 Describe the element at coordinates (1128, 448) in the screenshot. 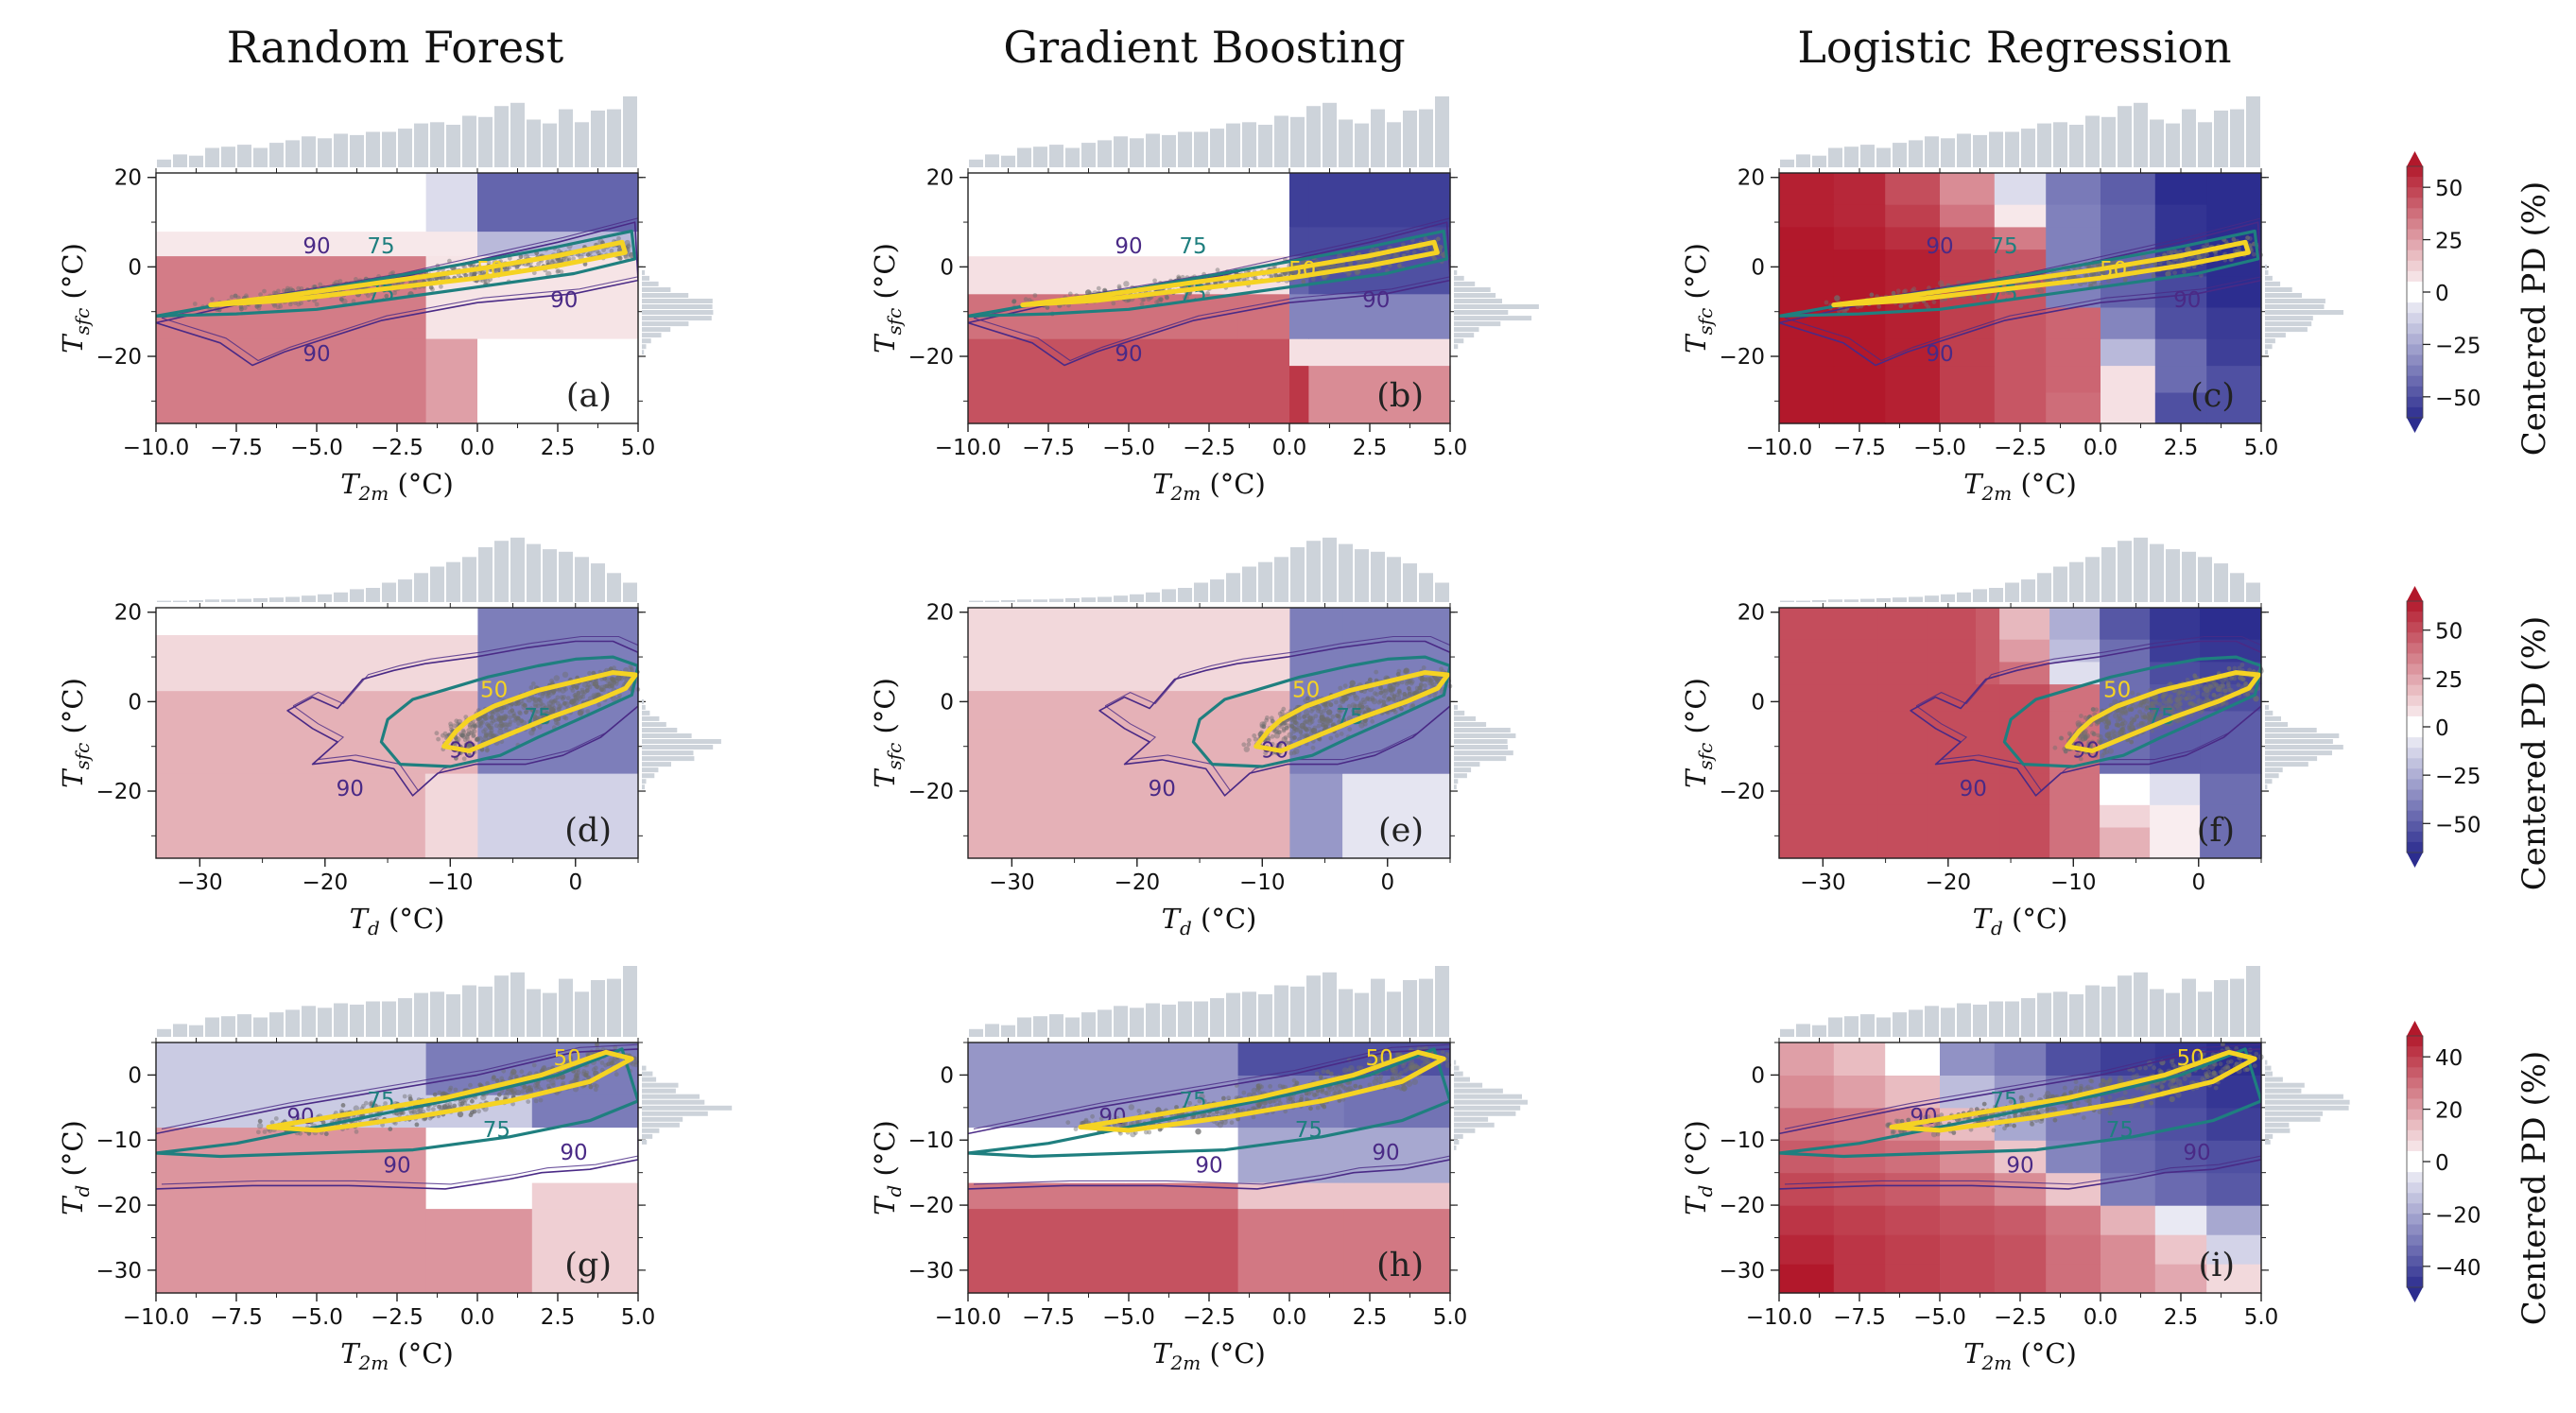

I see `x-tick-label: −5.0` at that location.